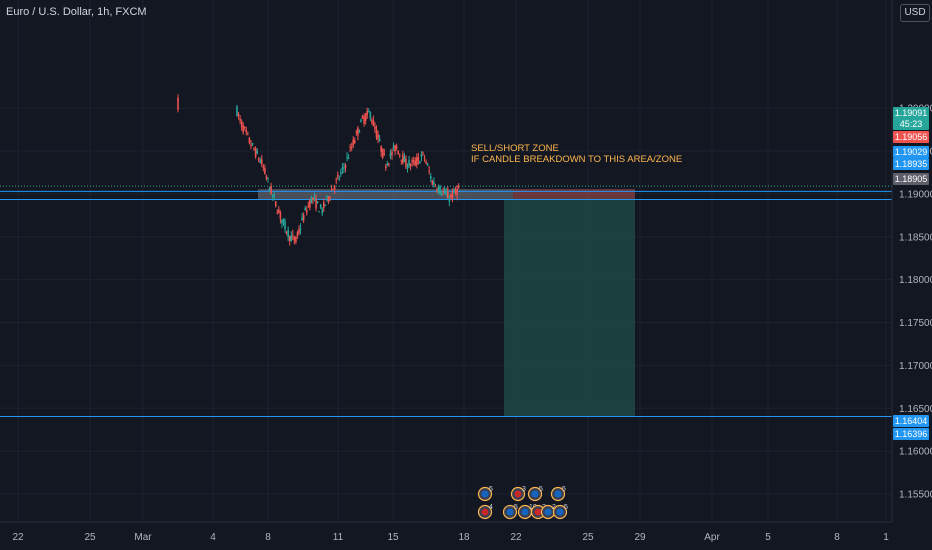 This screenshot has width=932, height=550. What do you see at coordinates (911, 124) in the screenshot?
I see `svg-text: 45:23` at bounding box center [911, 124].